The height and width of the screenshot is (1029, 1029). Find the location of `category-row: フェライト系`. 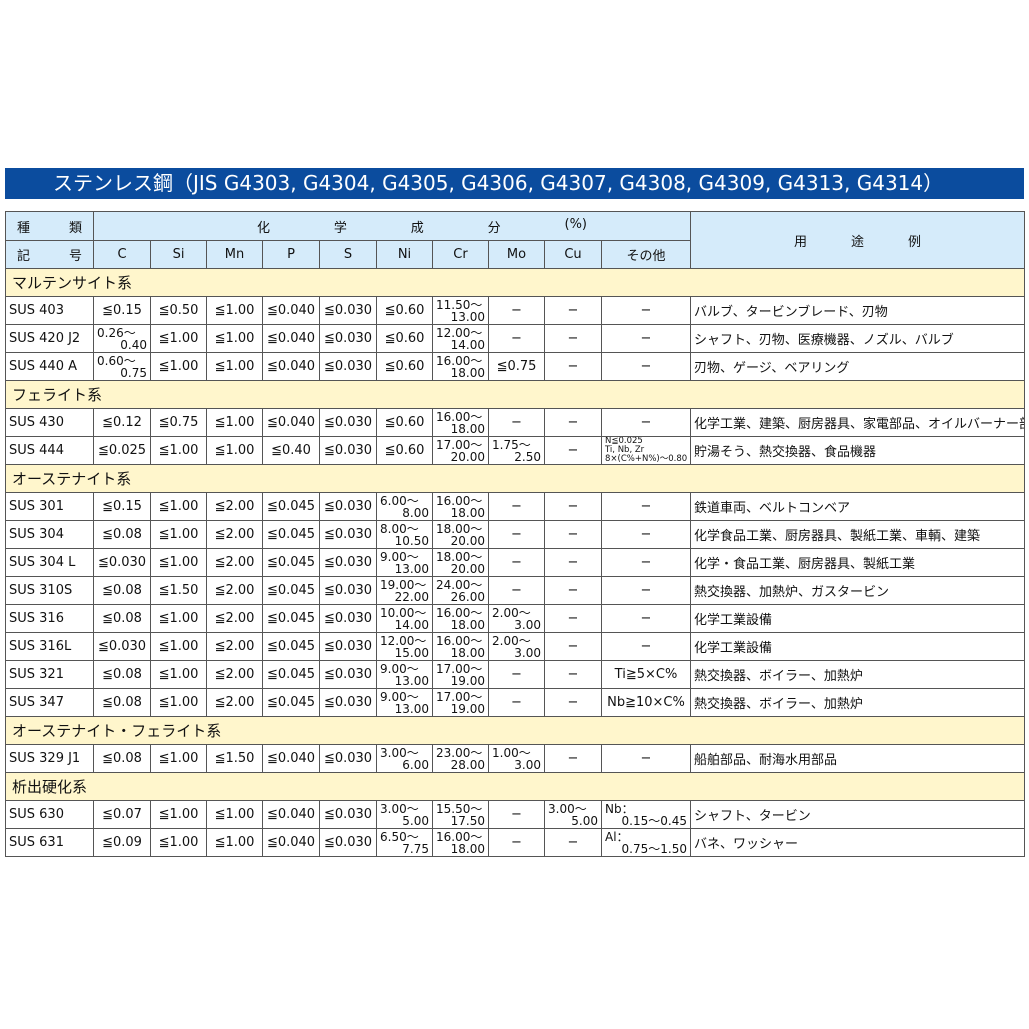

category-row: フェライト系 is located at coordinates (515, 394).